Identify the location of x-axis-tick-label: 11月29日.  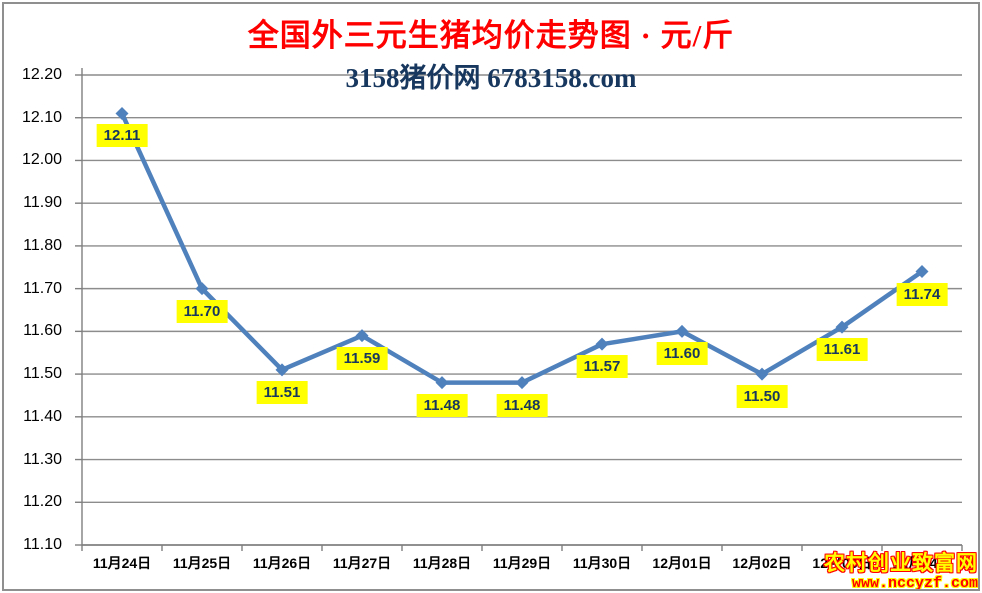
(522, 563).